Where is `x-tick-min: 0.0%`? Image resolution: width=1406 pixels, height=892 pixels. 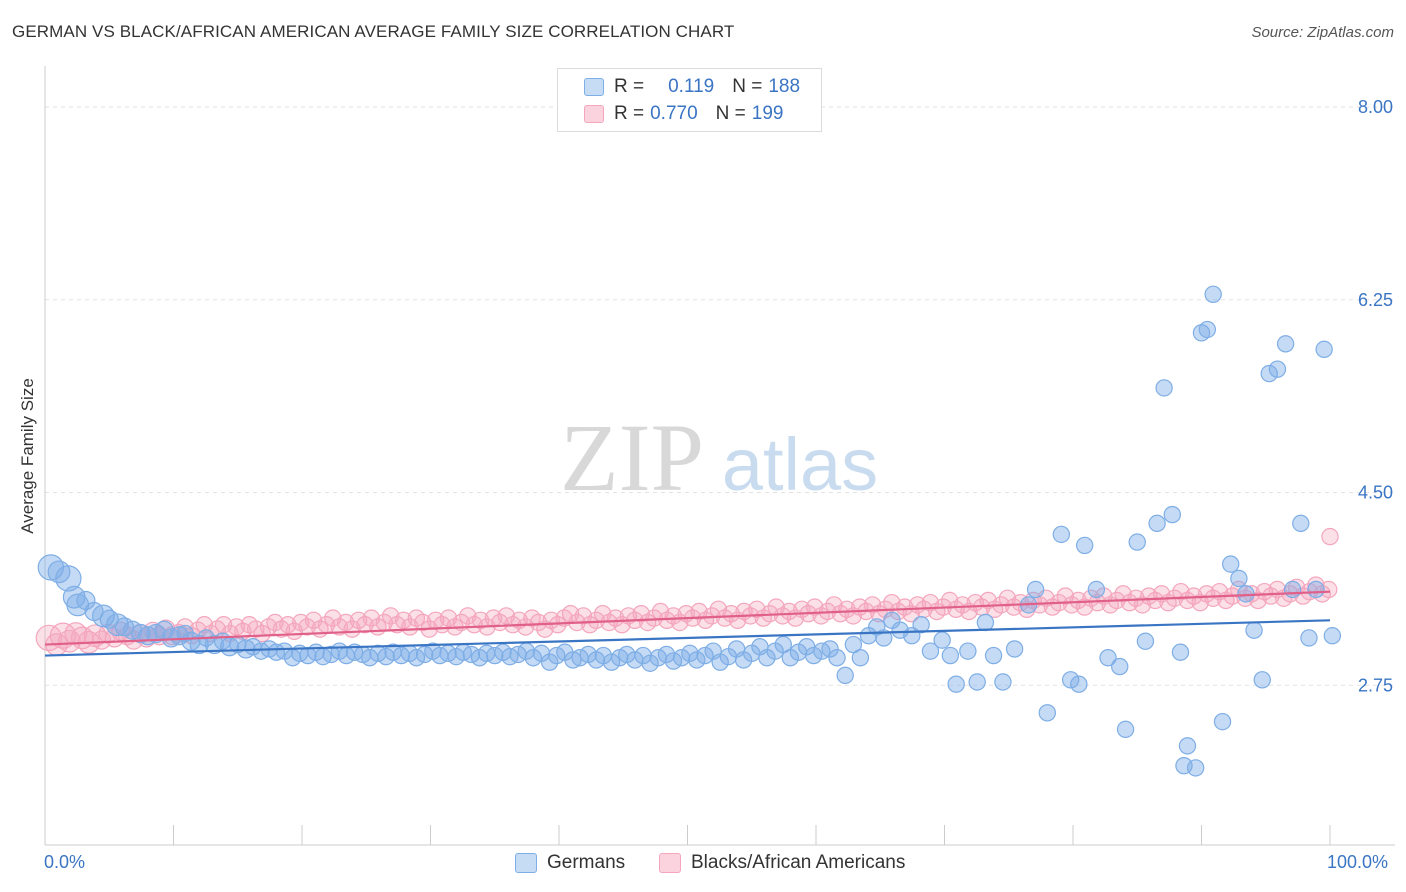
x-tick-min: 0.0% is located at coordinates (65, 862).